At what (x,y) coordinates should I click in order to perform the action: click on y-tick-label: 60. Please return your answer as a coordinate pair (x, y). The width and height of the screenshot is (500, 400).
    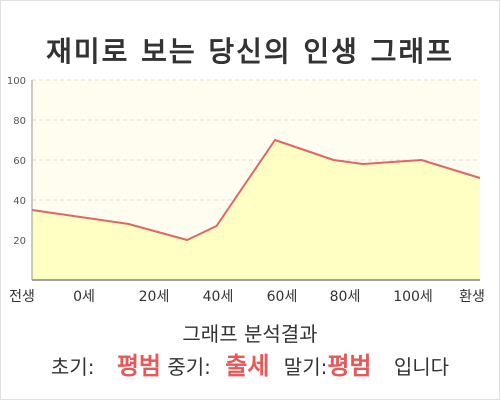
    Looking at the image, I should click on (19, 161).